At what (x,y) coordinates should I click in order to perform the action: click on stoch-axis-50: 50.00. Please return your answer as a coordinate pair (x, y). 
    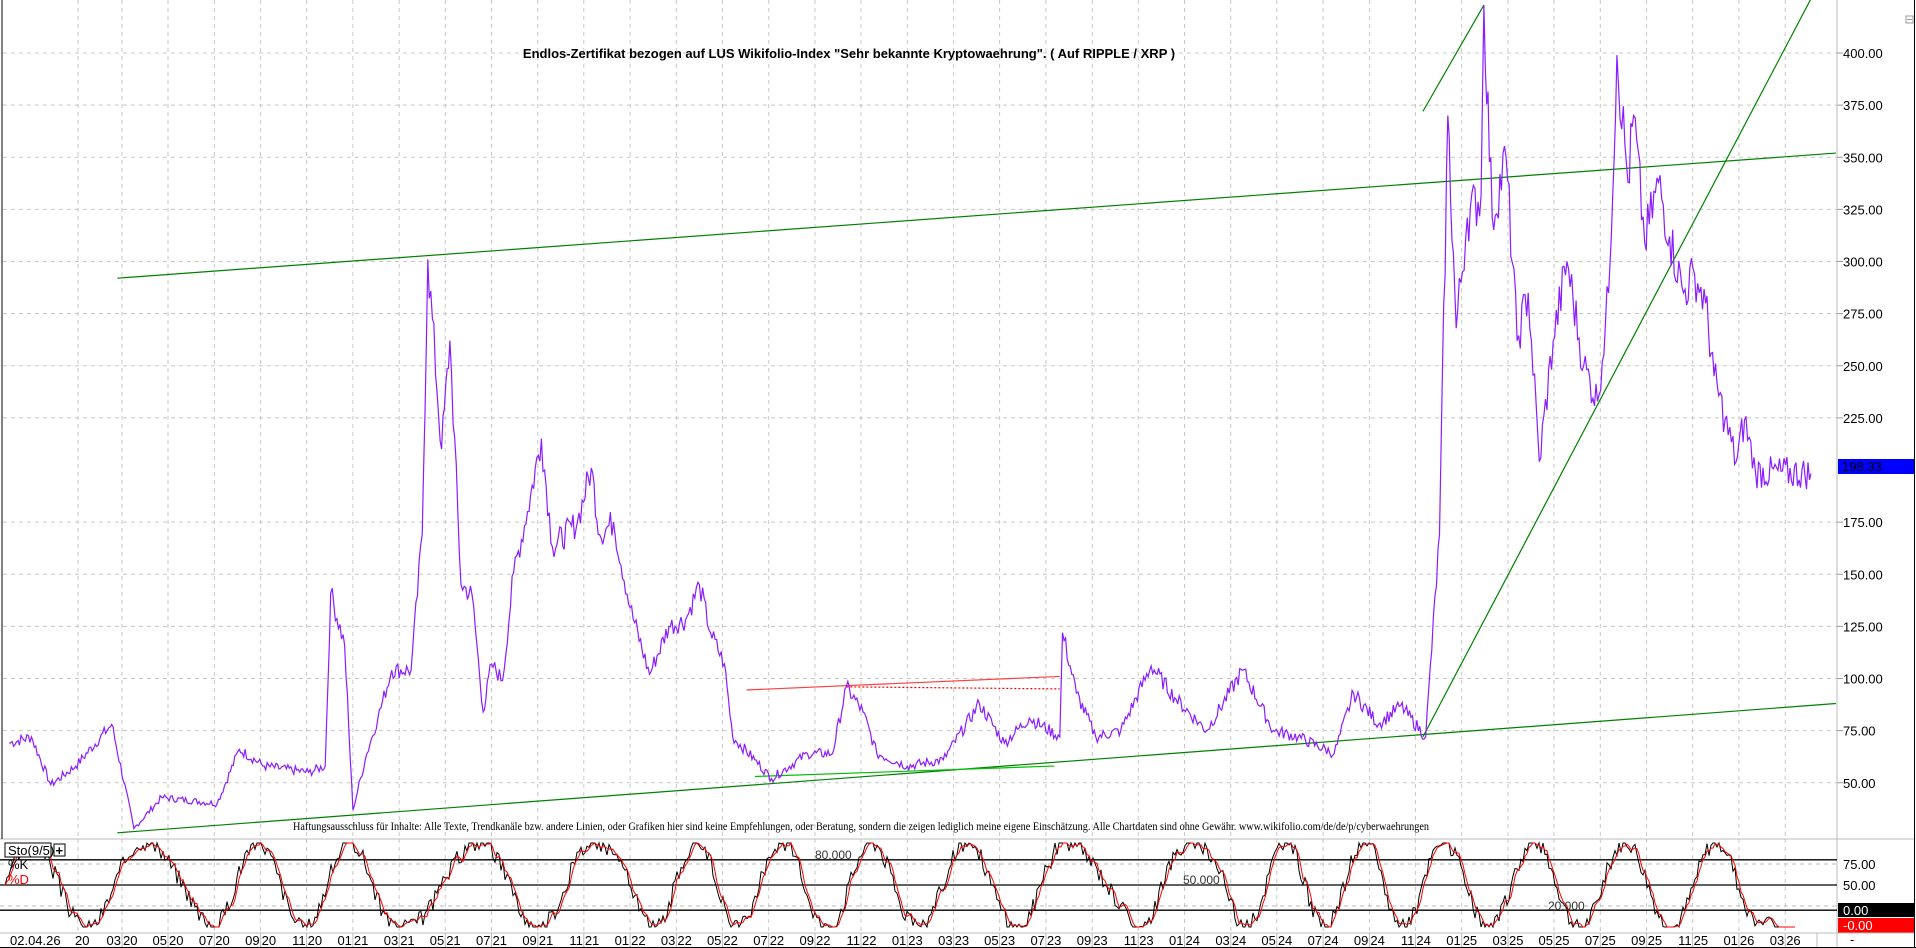
    Looking at the image, I should click on (1859, 885).